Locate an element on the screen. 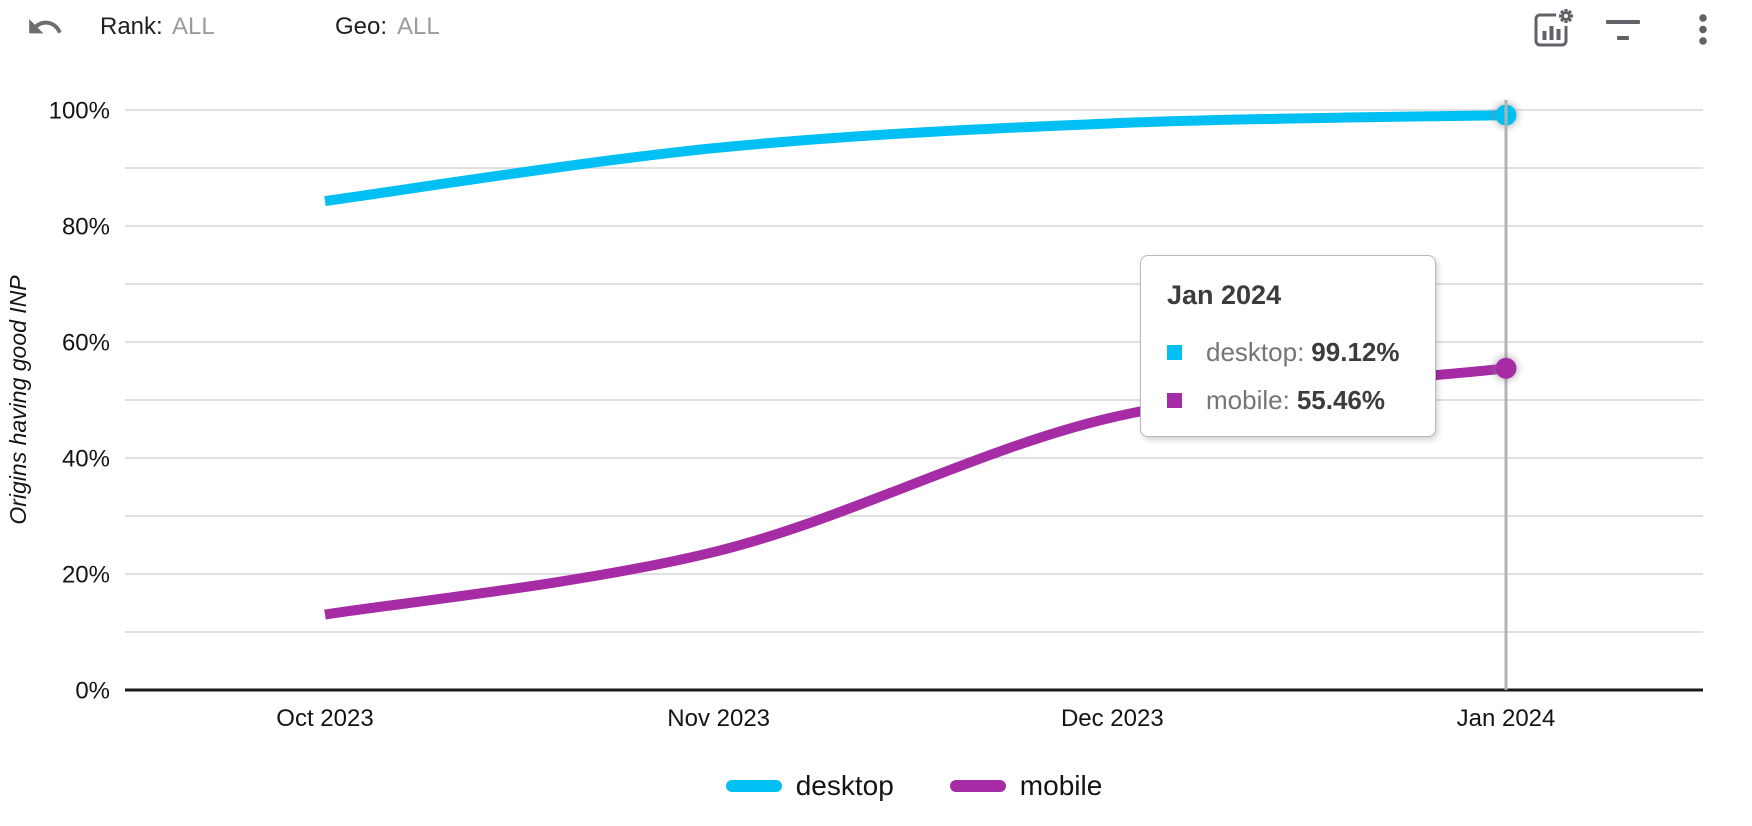 The image size is (1752, 826). tooltip-mobile-label: mobile: is located at coordinates (1248, 400).